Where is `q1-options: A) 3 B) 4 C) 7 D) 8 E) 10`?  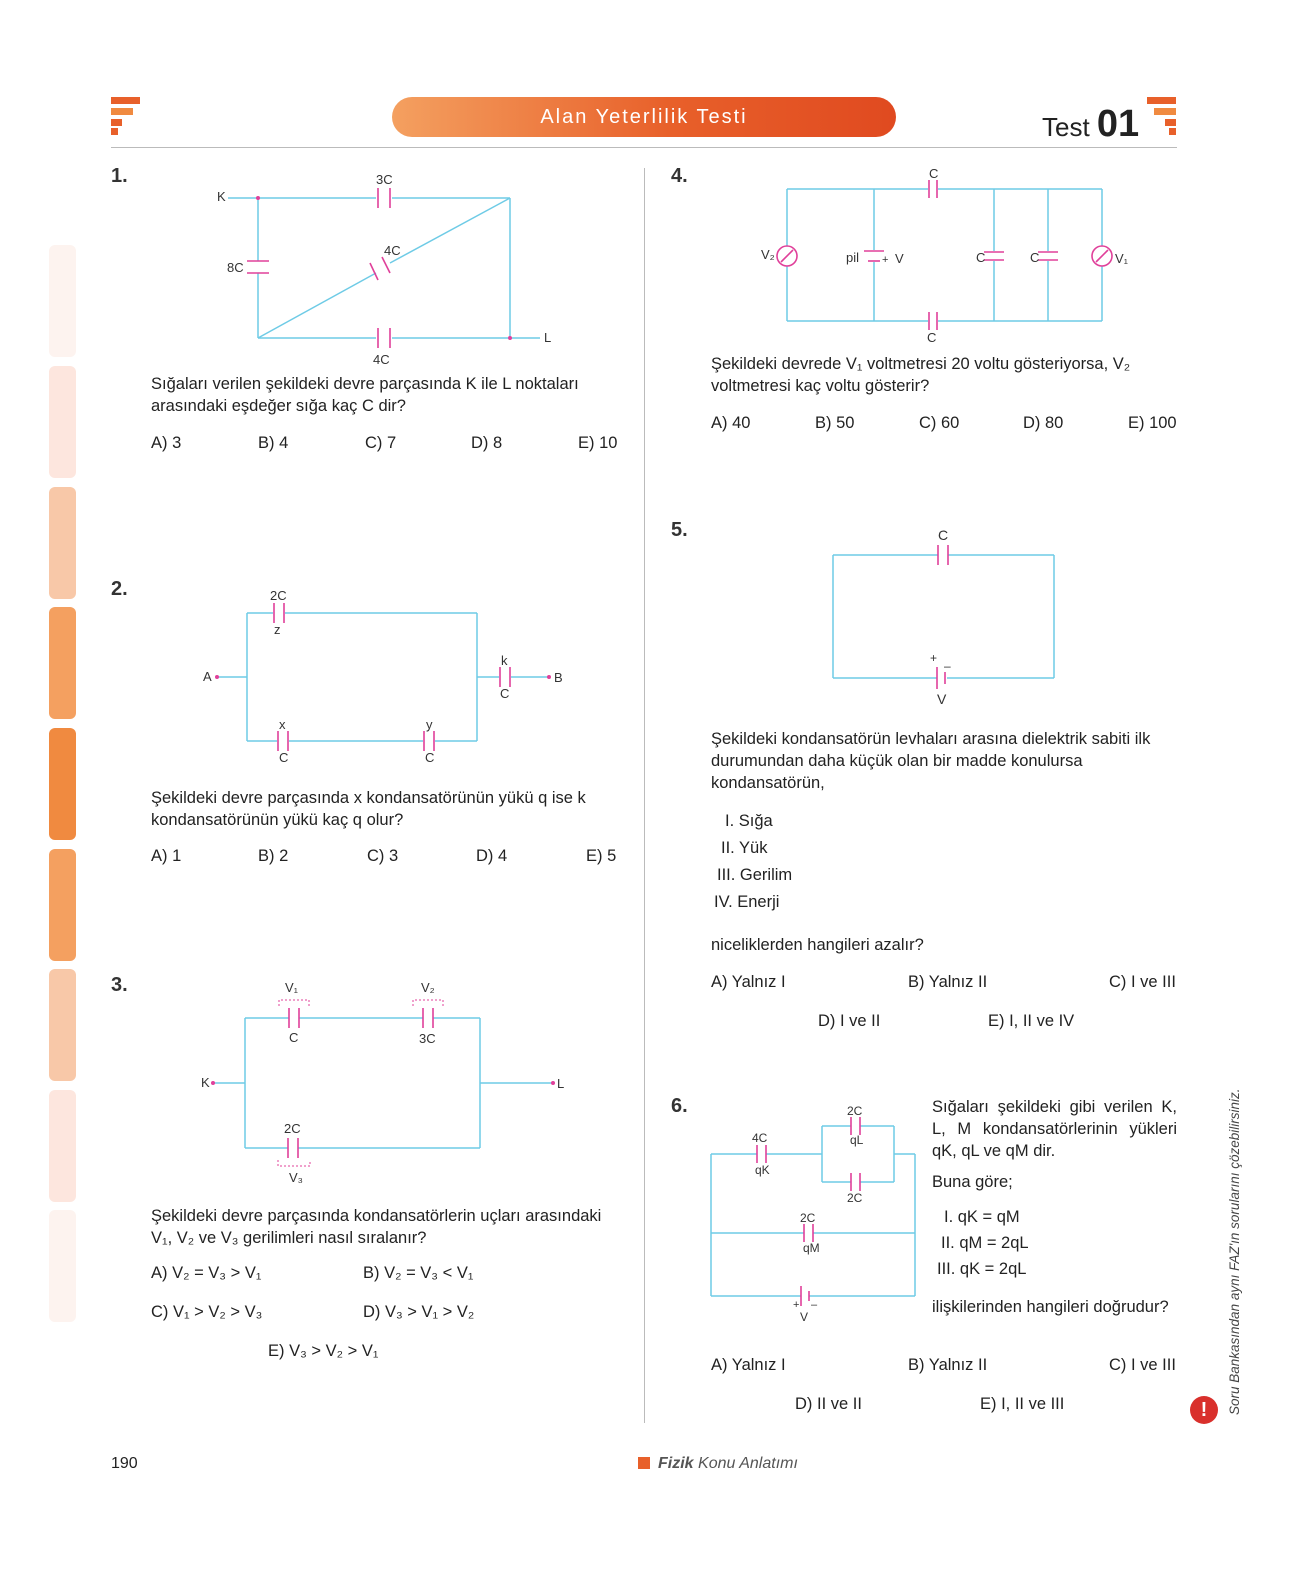 q1-options: A) 3 B) 4 C) 7 D) 8 E) 10 is located at coordinates (384, 445).